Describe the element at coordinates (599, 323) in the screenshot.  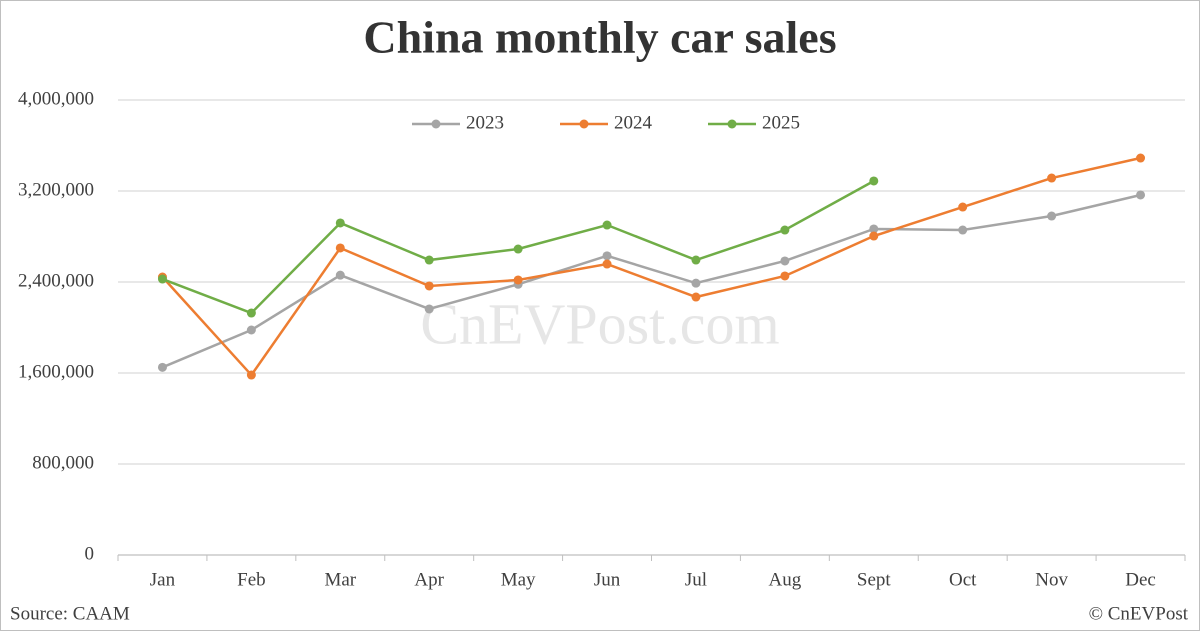
I see `watermark: CnEVPost.com` at that location.